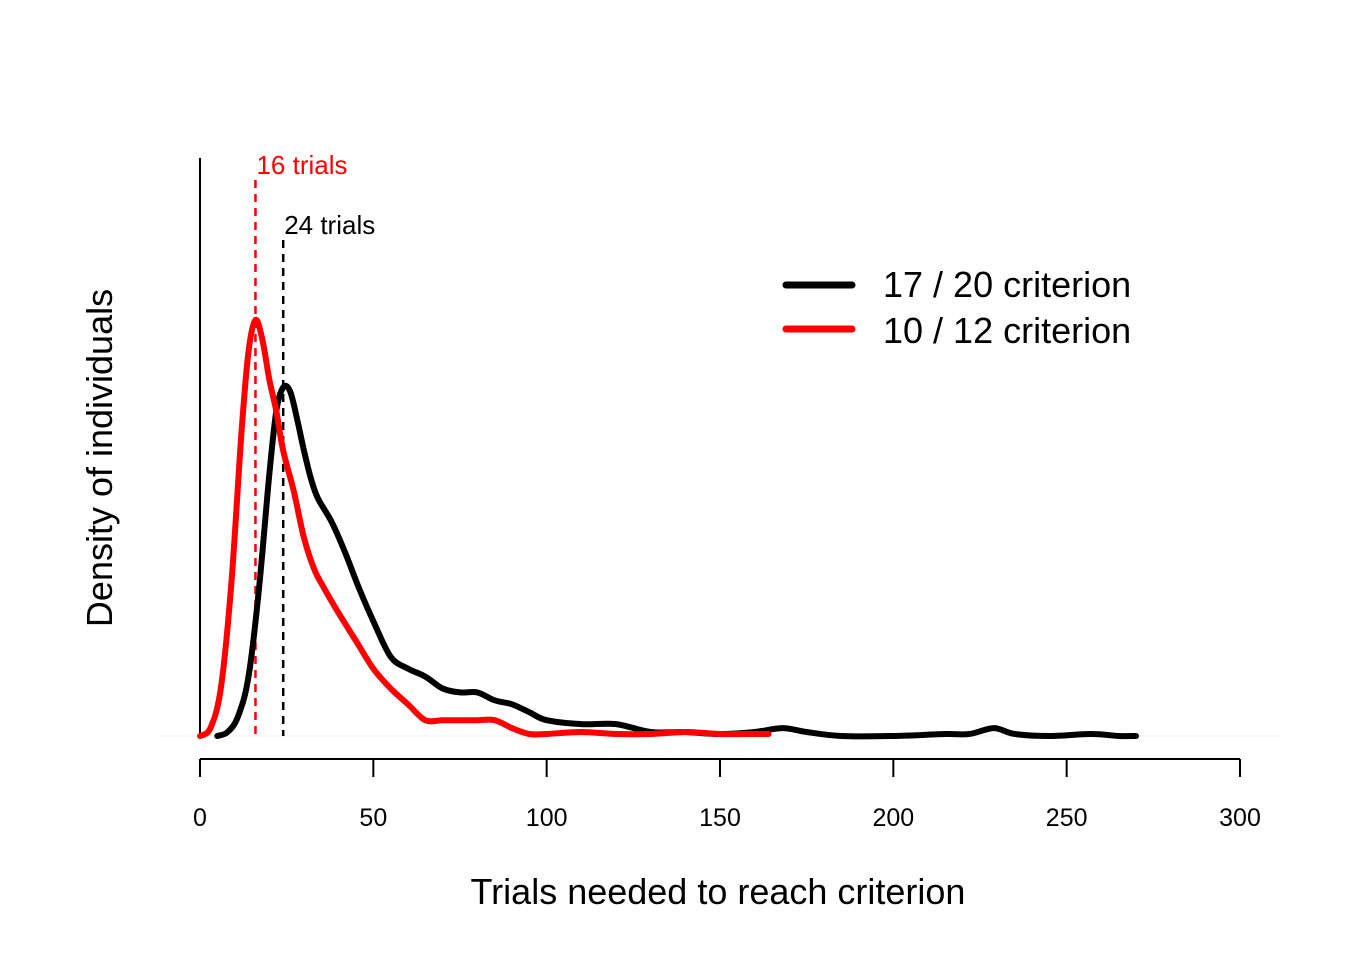 The width and height of the screenshot is (1362, 954). I want to click on legend-label-17-20: 17 / 20 criterion, so click(1007, 284).